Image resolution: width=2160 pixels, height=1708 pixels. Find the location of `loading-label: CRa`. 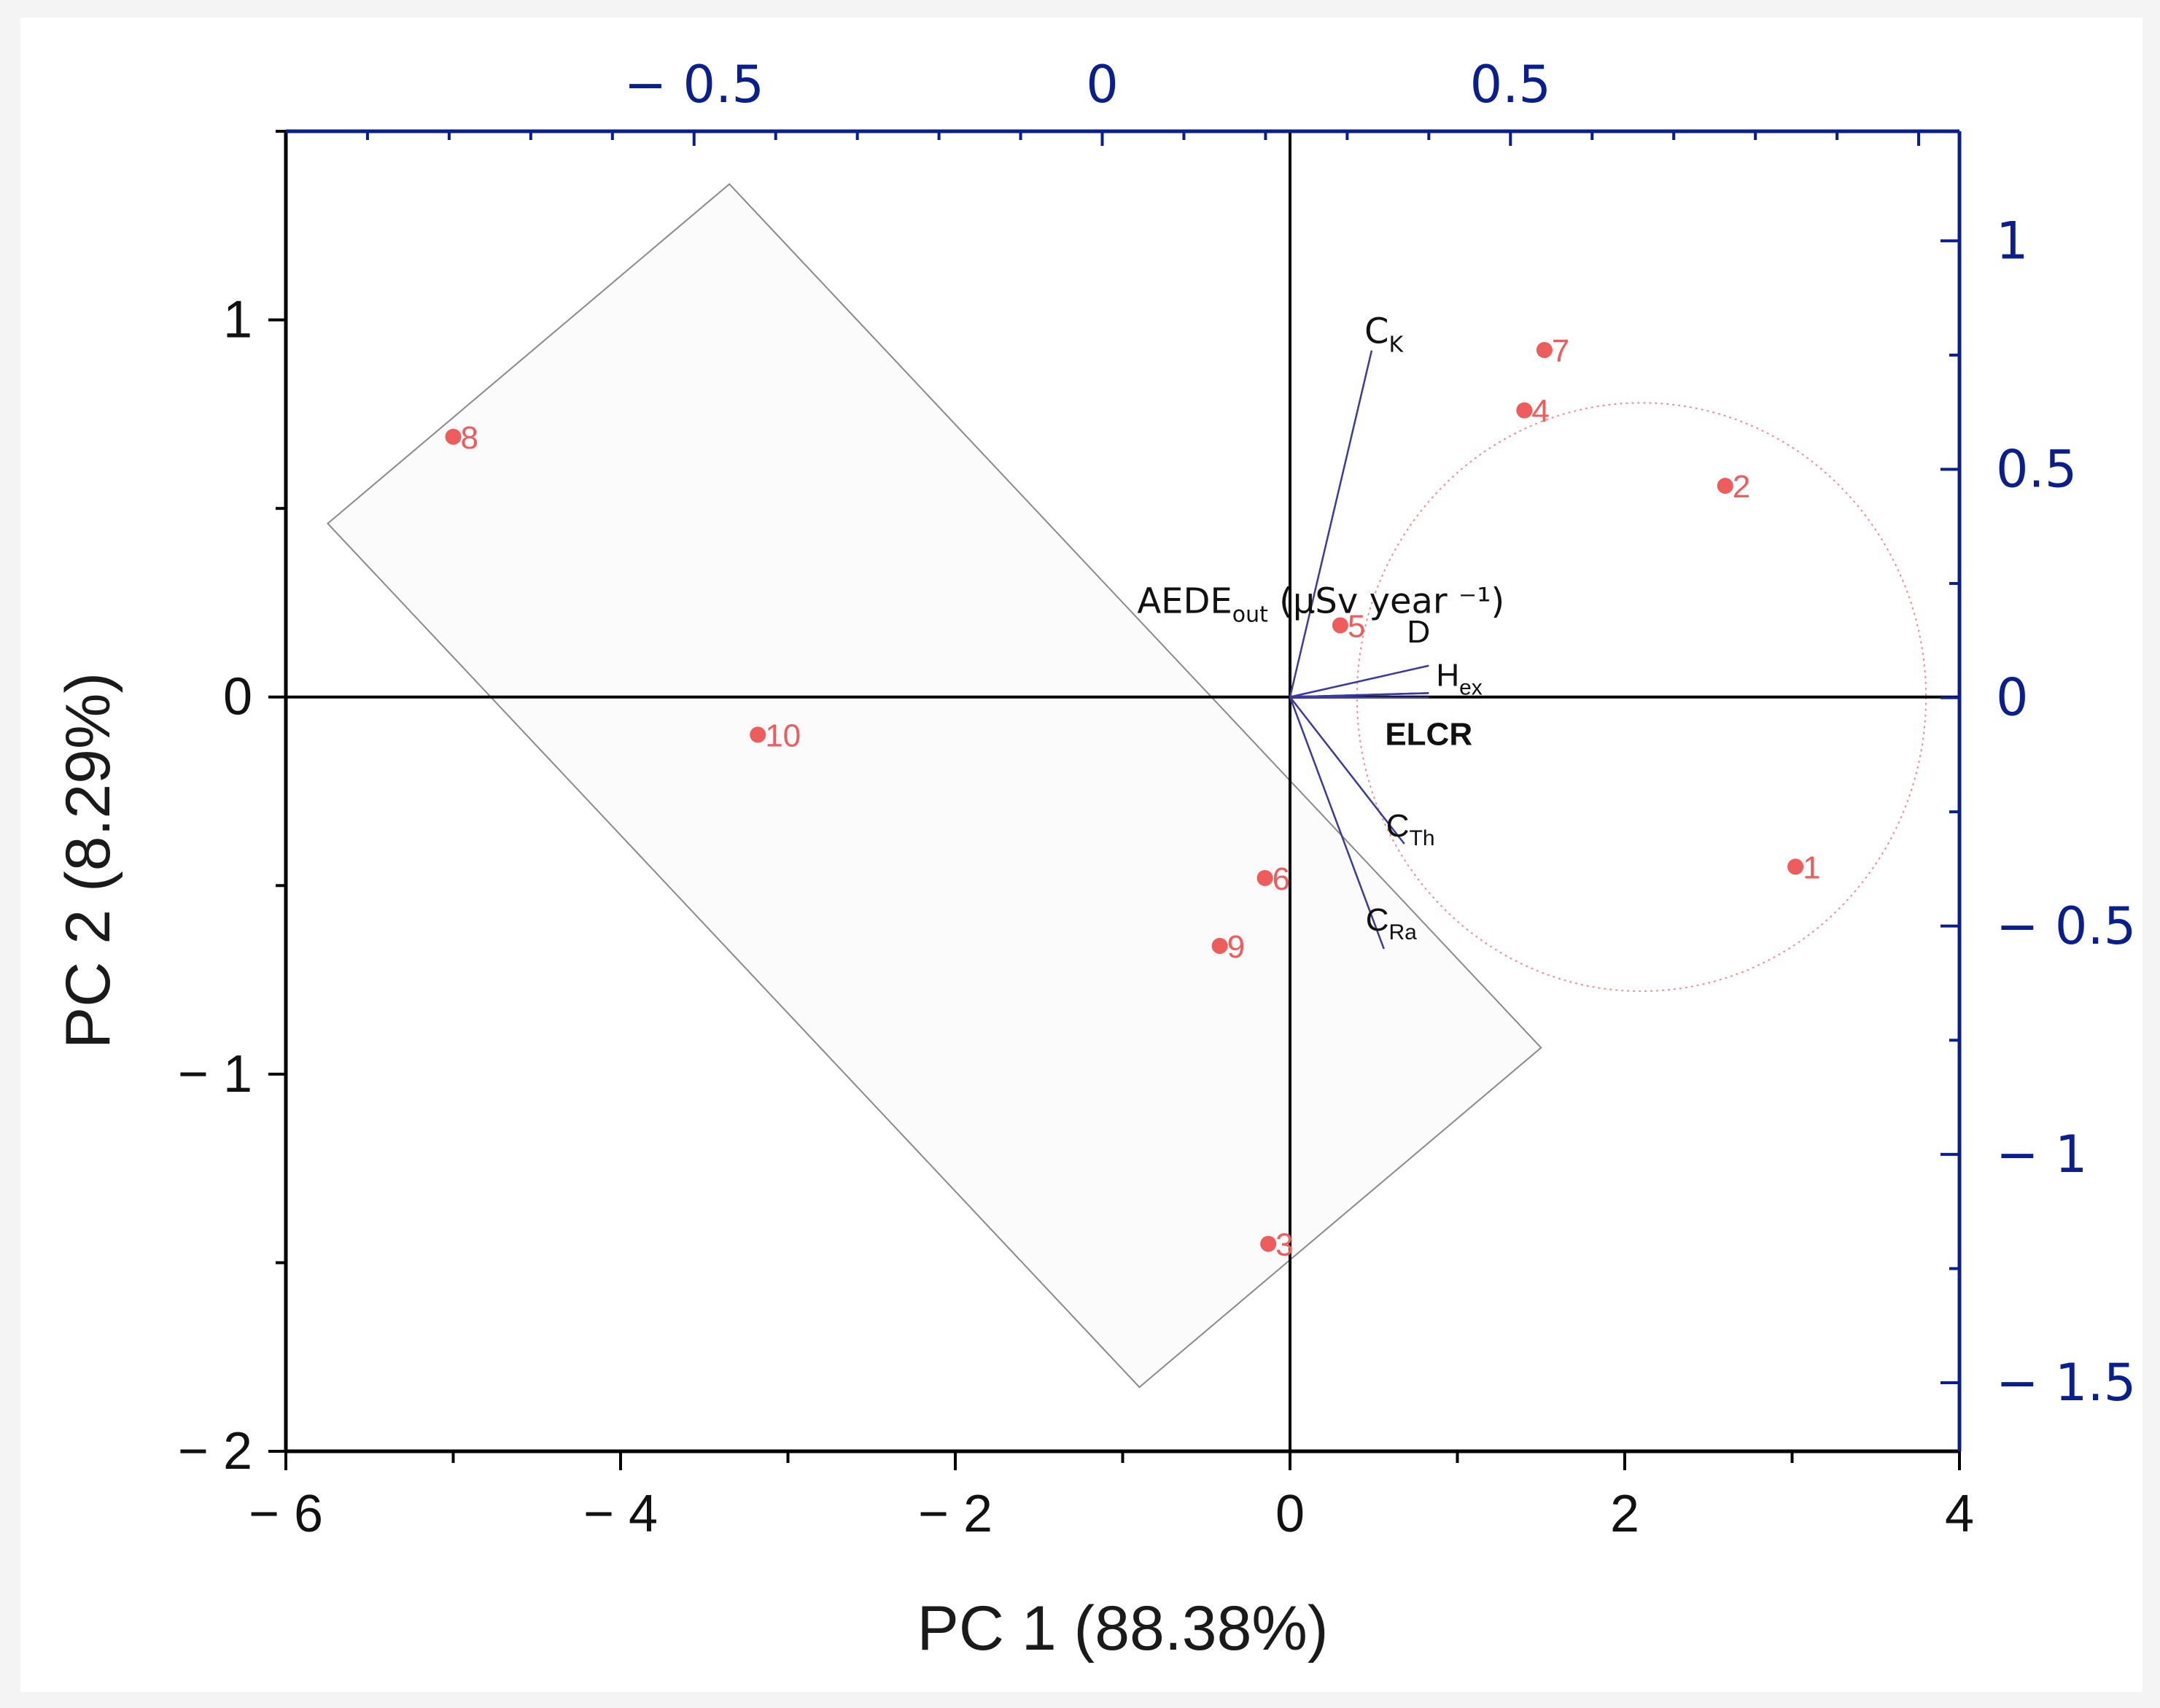

loading-label: CRa is located at coordinates (1391, 923).